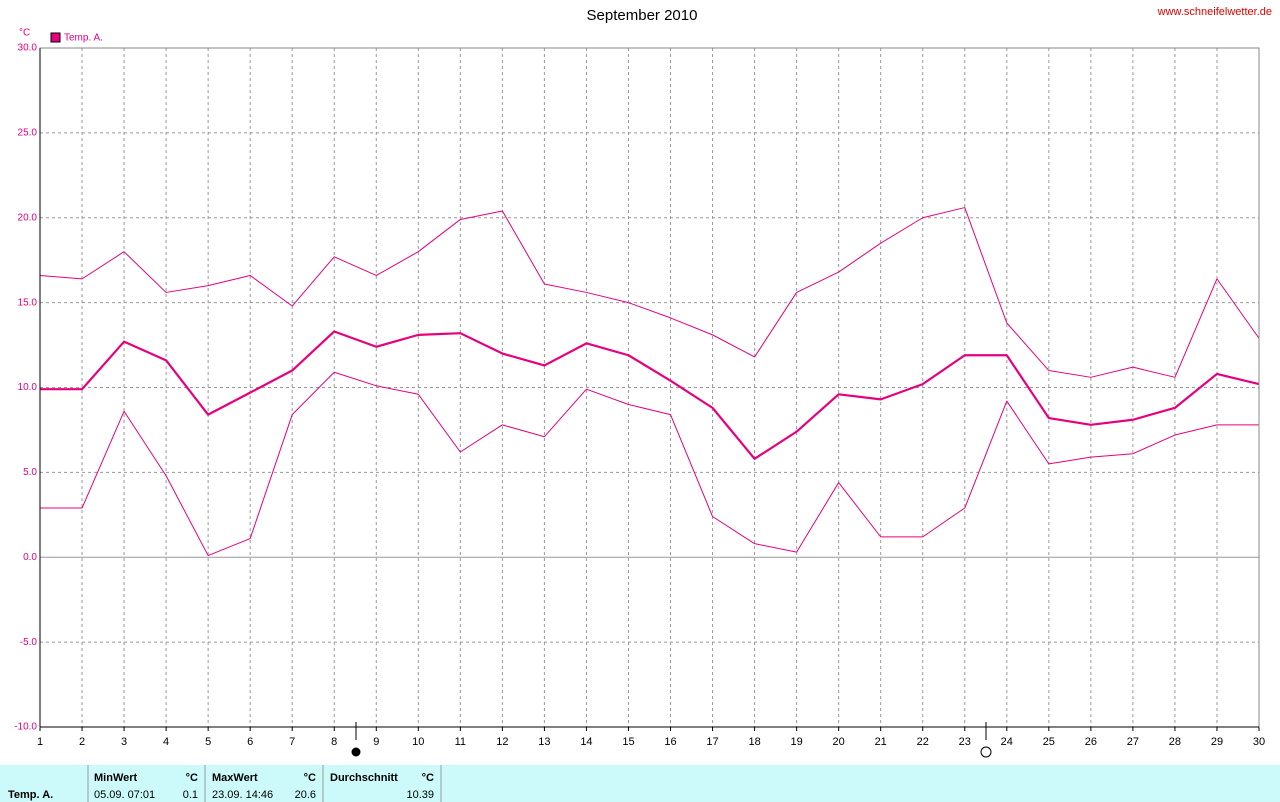 Image resolution: width=1280 pixels, height=802 pixels. I want to click on x-tick-label: 18, so click(754, 742).